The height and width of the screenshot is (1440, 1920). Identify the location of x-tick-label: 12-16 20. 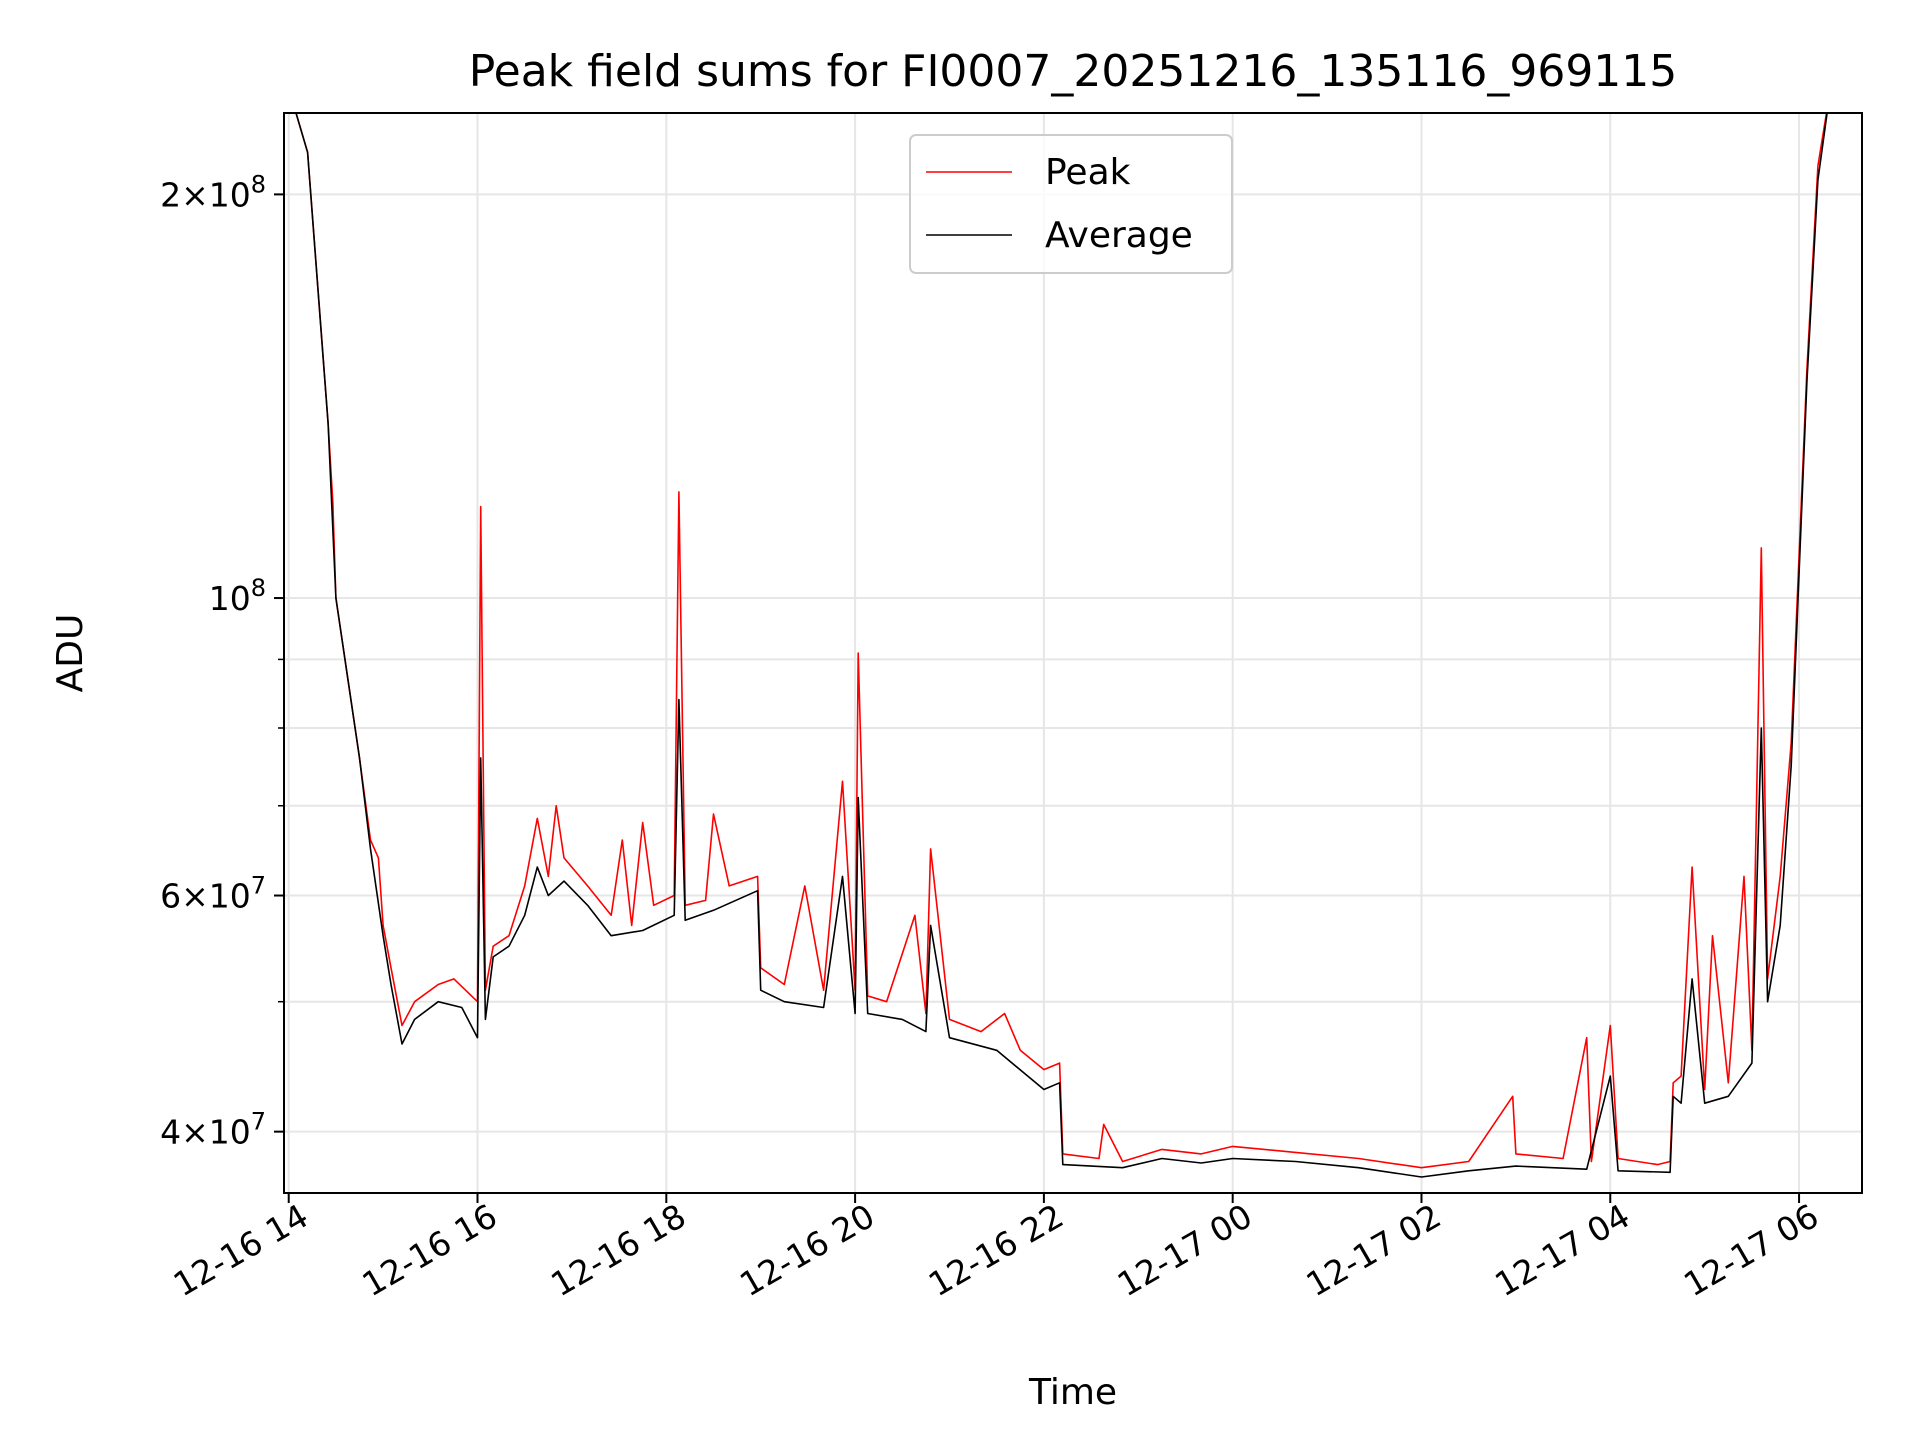
(807, 1250).